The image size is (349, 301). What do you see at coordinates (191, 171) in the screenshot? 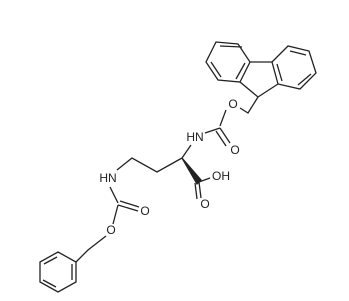
I see `wedge-bond` at bounding box center [191, 171].